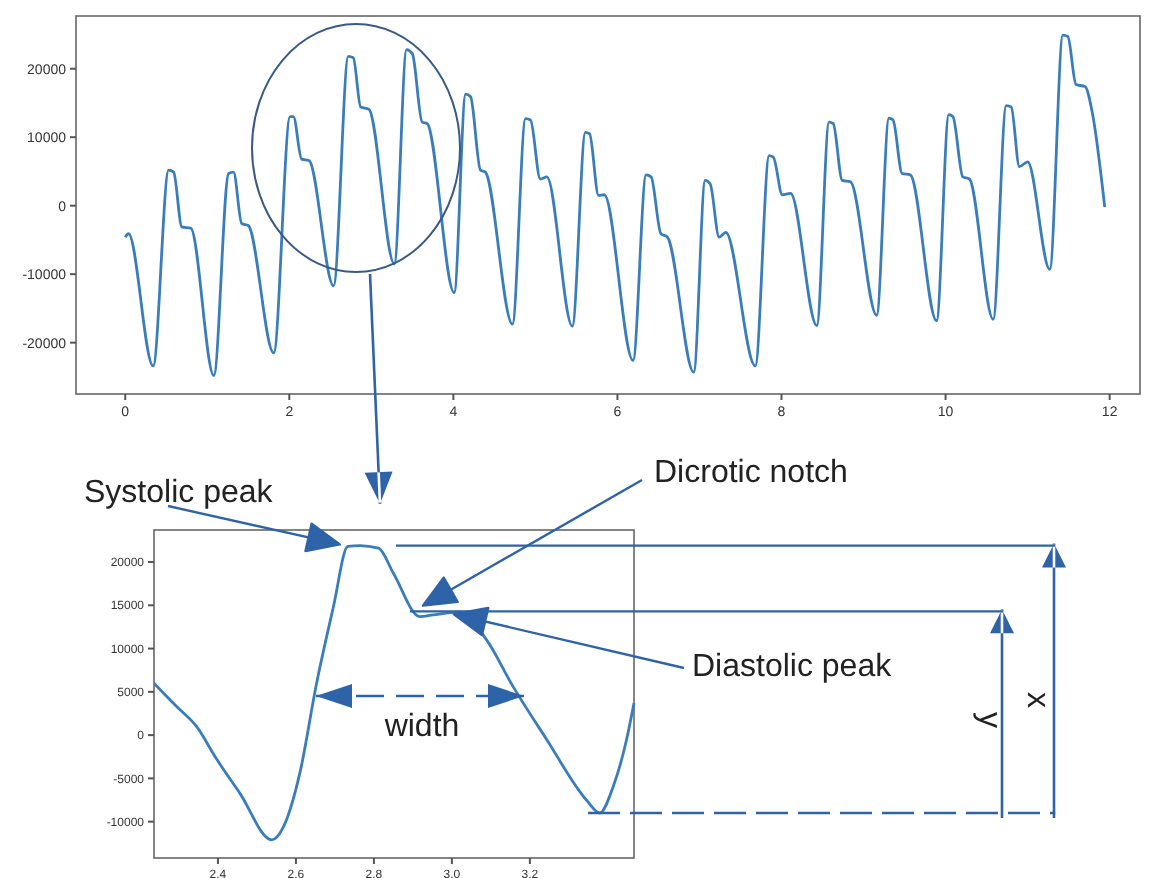  I want to click on line-series, so click(394, 693).